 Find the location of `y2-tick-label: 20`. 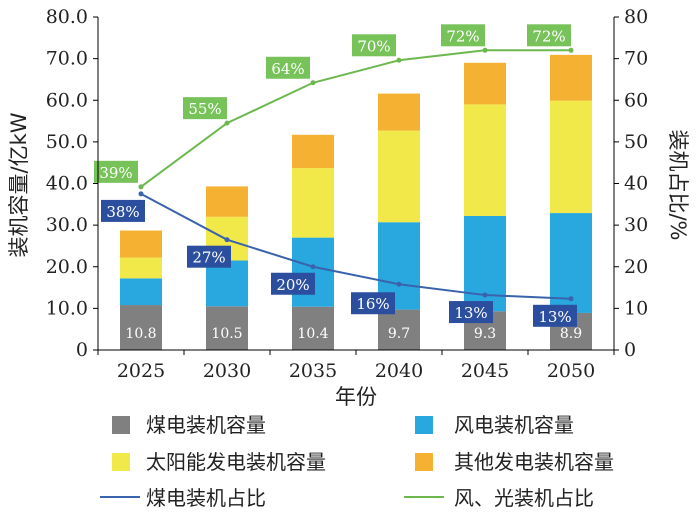

y2-tick-label: 20 is located at coordinates (636, 267).